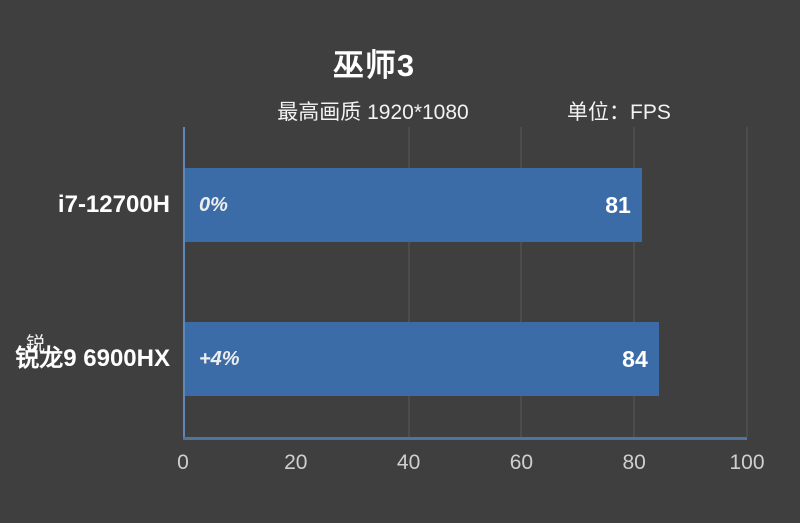 Image resolution: width=800 pixels, height=523 pixels. Describe the element at coordinates (618, 204) in the screenshot. I see `value-label-i7-12700h: 81` at that location.